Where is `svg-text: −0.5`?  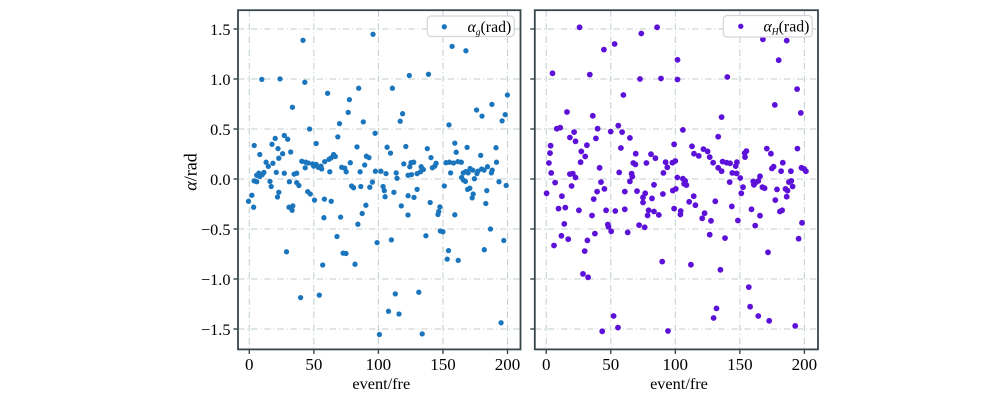 svg-text: −0.5 is located at coordinates (216, 229).